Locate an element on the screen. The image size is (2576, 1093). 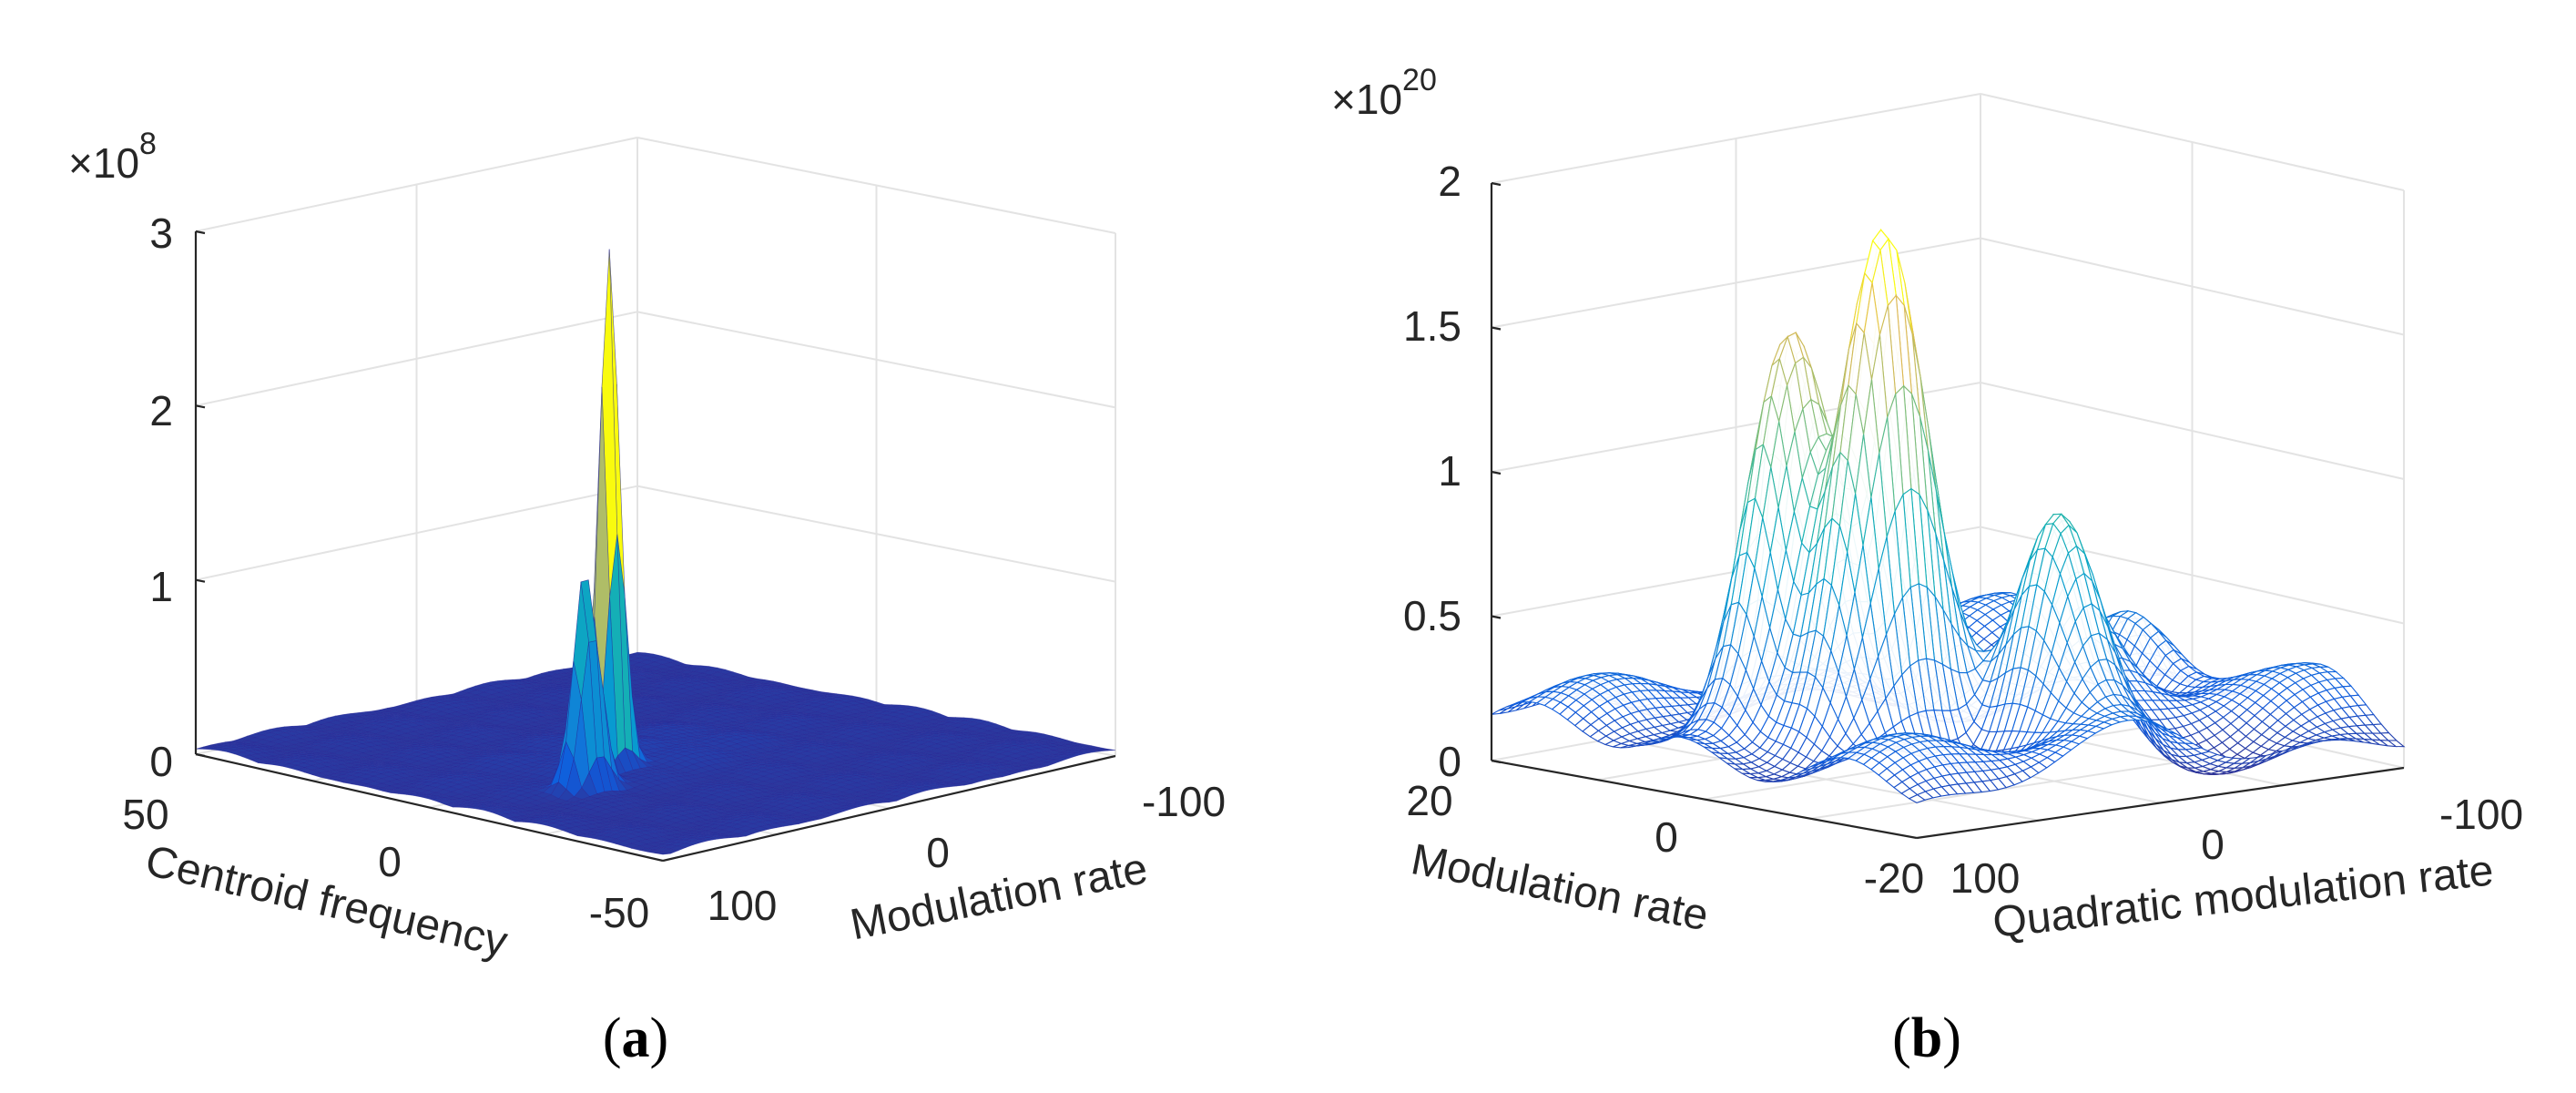
panel-a-modulation-tick-100: 100 is located at coordinates (743, 906).